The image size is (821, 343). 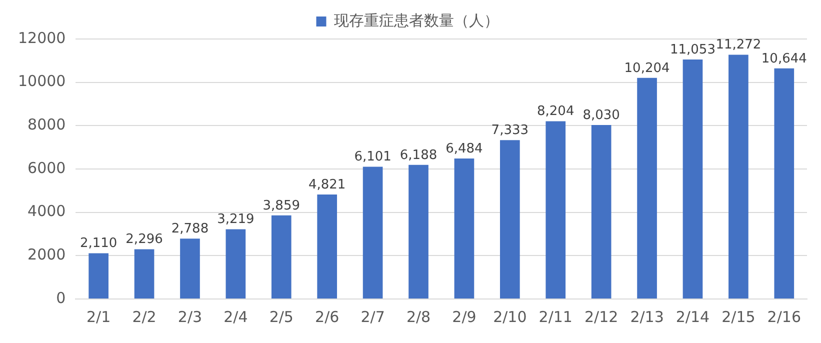 I want to click on x-tick-label: 2/11, so click(x=555, y=317).